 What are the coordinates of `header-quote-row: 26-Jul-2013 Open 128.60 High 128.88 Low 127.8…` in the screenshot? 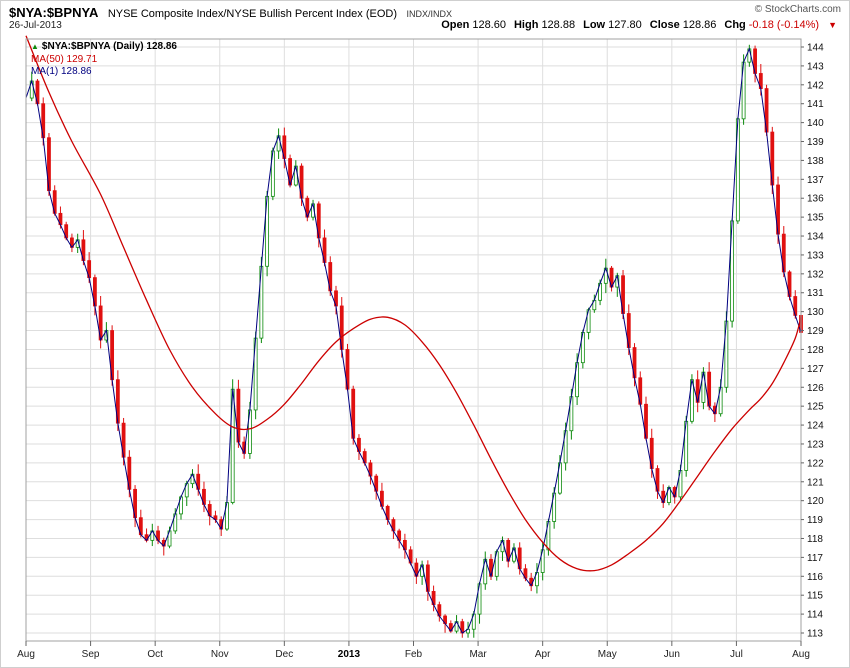 It's located at (423, 26).